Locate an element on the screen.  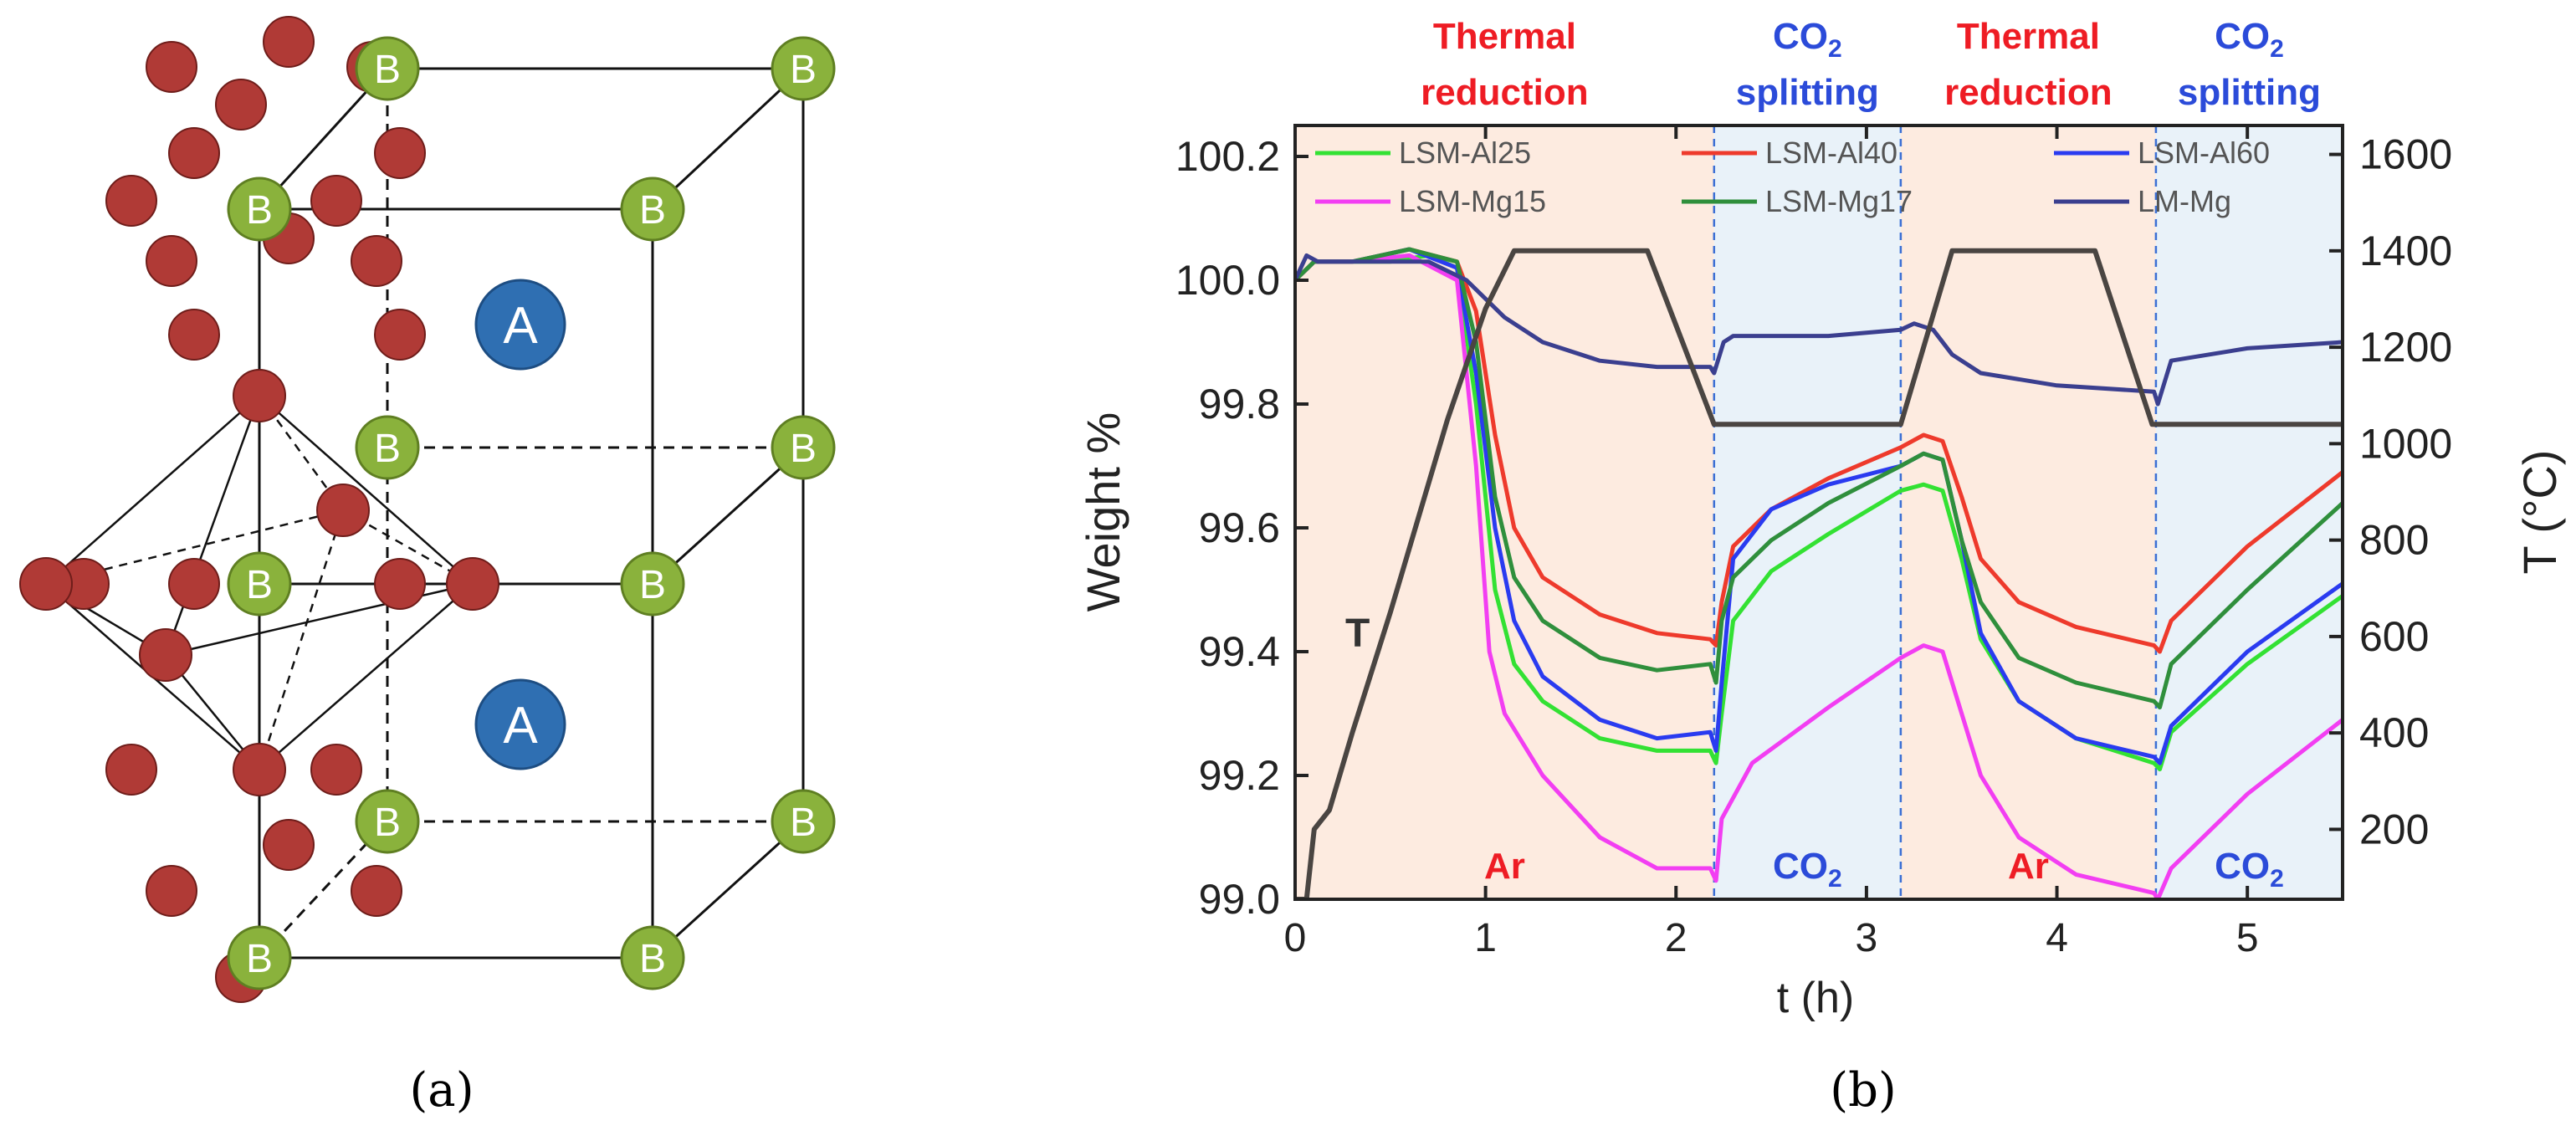
legend-label: LSM-Mg17 is located at coordinates (1839, 201).